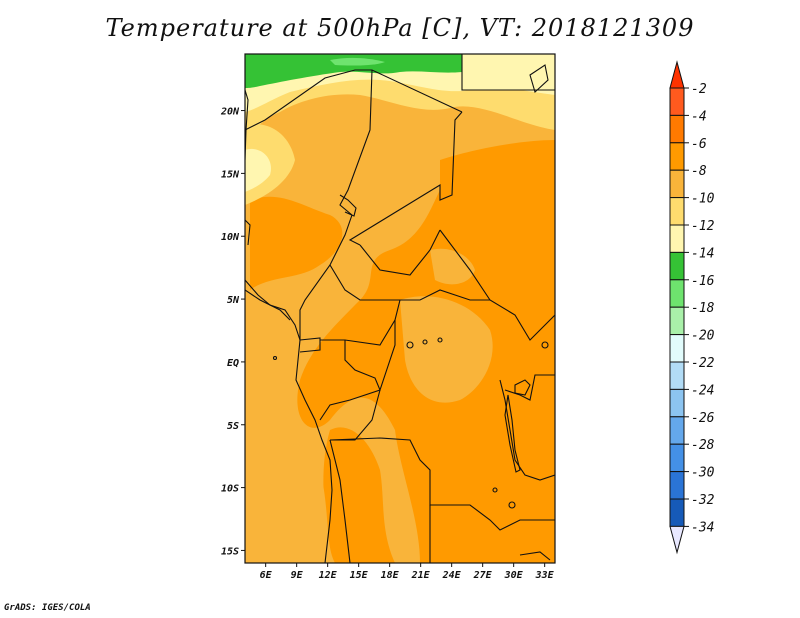  I want to click on y-tick-label: 5S, so click(233, 426).